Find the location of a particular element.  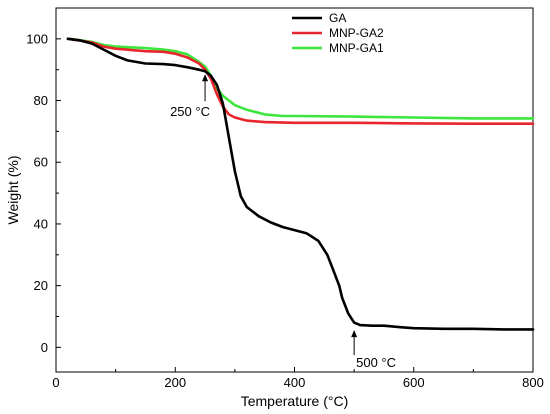

legend-label: GA is located at coordinates (337, 18).